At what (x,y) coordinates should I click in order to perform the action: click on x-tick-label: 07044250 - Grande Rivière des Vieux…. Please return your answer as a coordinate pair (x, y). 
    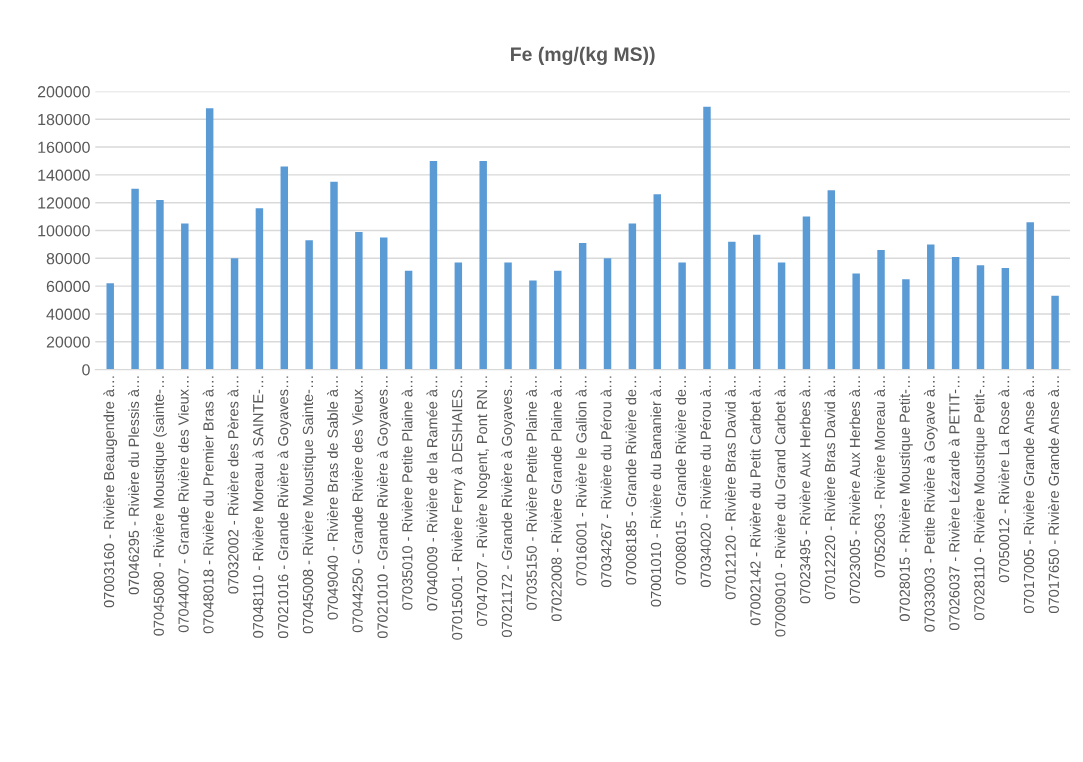
    Looking at the image, I should click on (357, 504).